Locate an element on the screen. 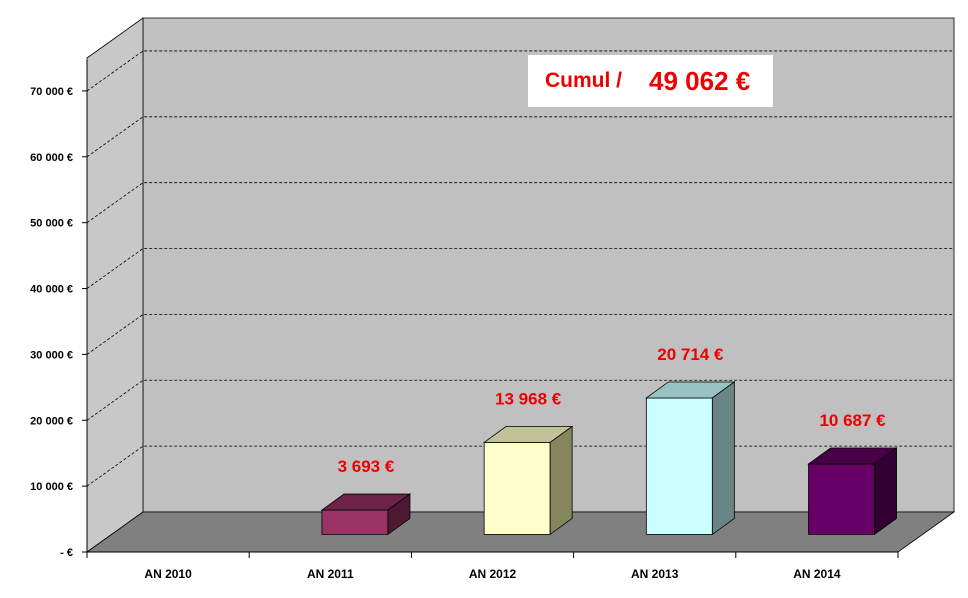 The width and height of the screenshot is (968, 598). y-tick-label: 10 000 € is located at coordinates (51, 487).